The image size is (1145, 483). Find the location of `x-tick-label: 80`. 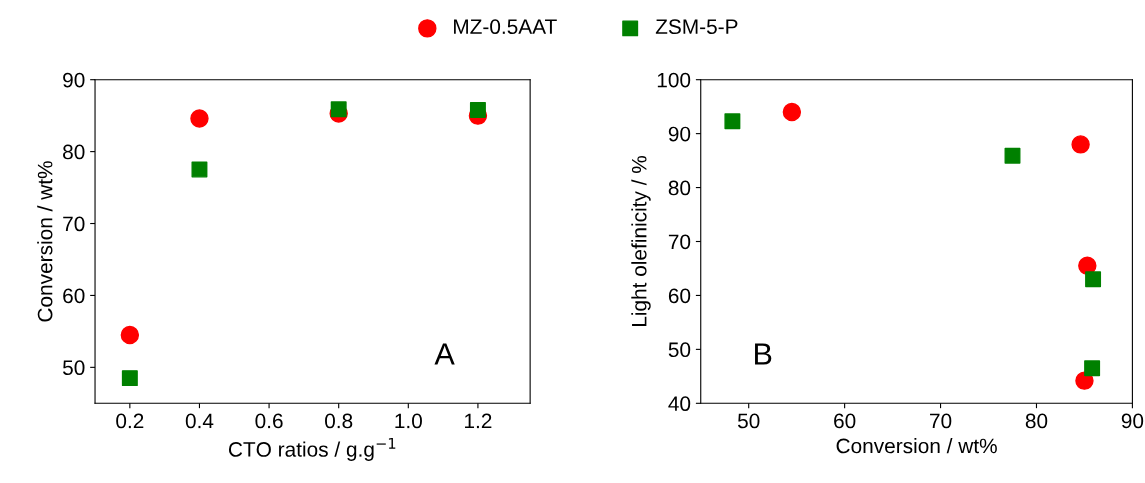

x-tick-label: 80 is located at coordinates (1036, 421).